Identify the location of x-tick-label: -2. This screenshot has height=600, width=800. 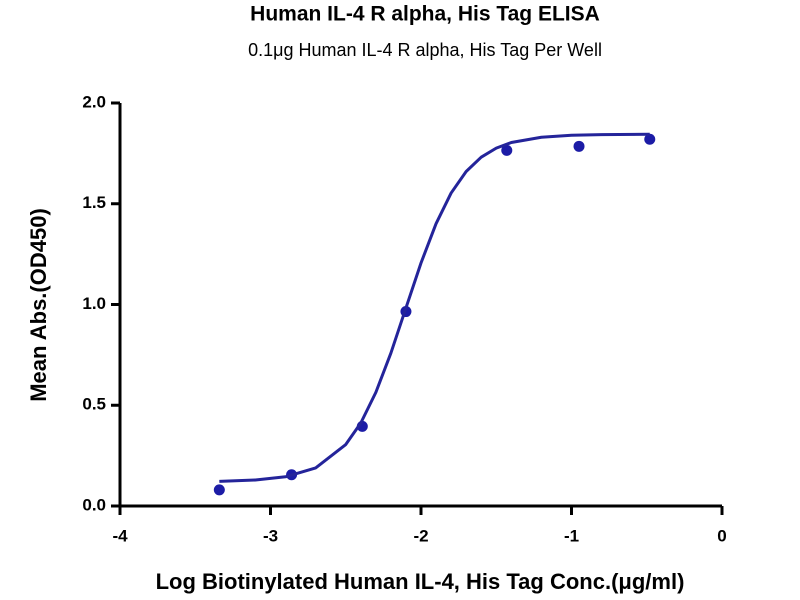
(420, 535).